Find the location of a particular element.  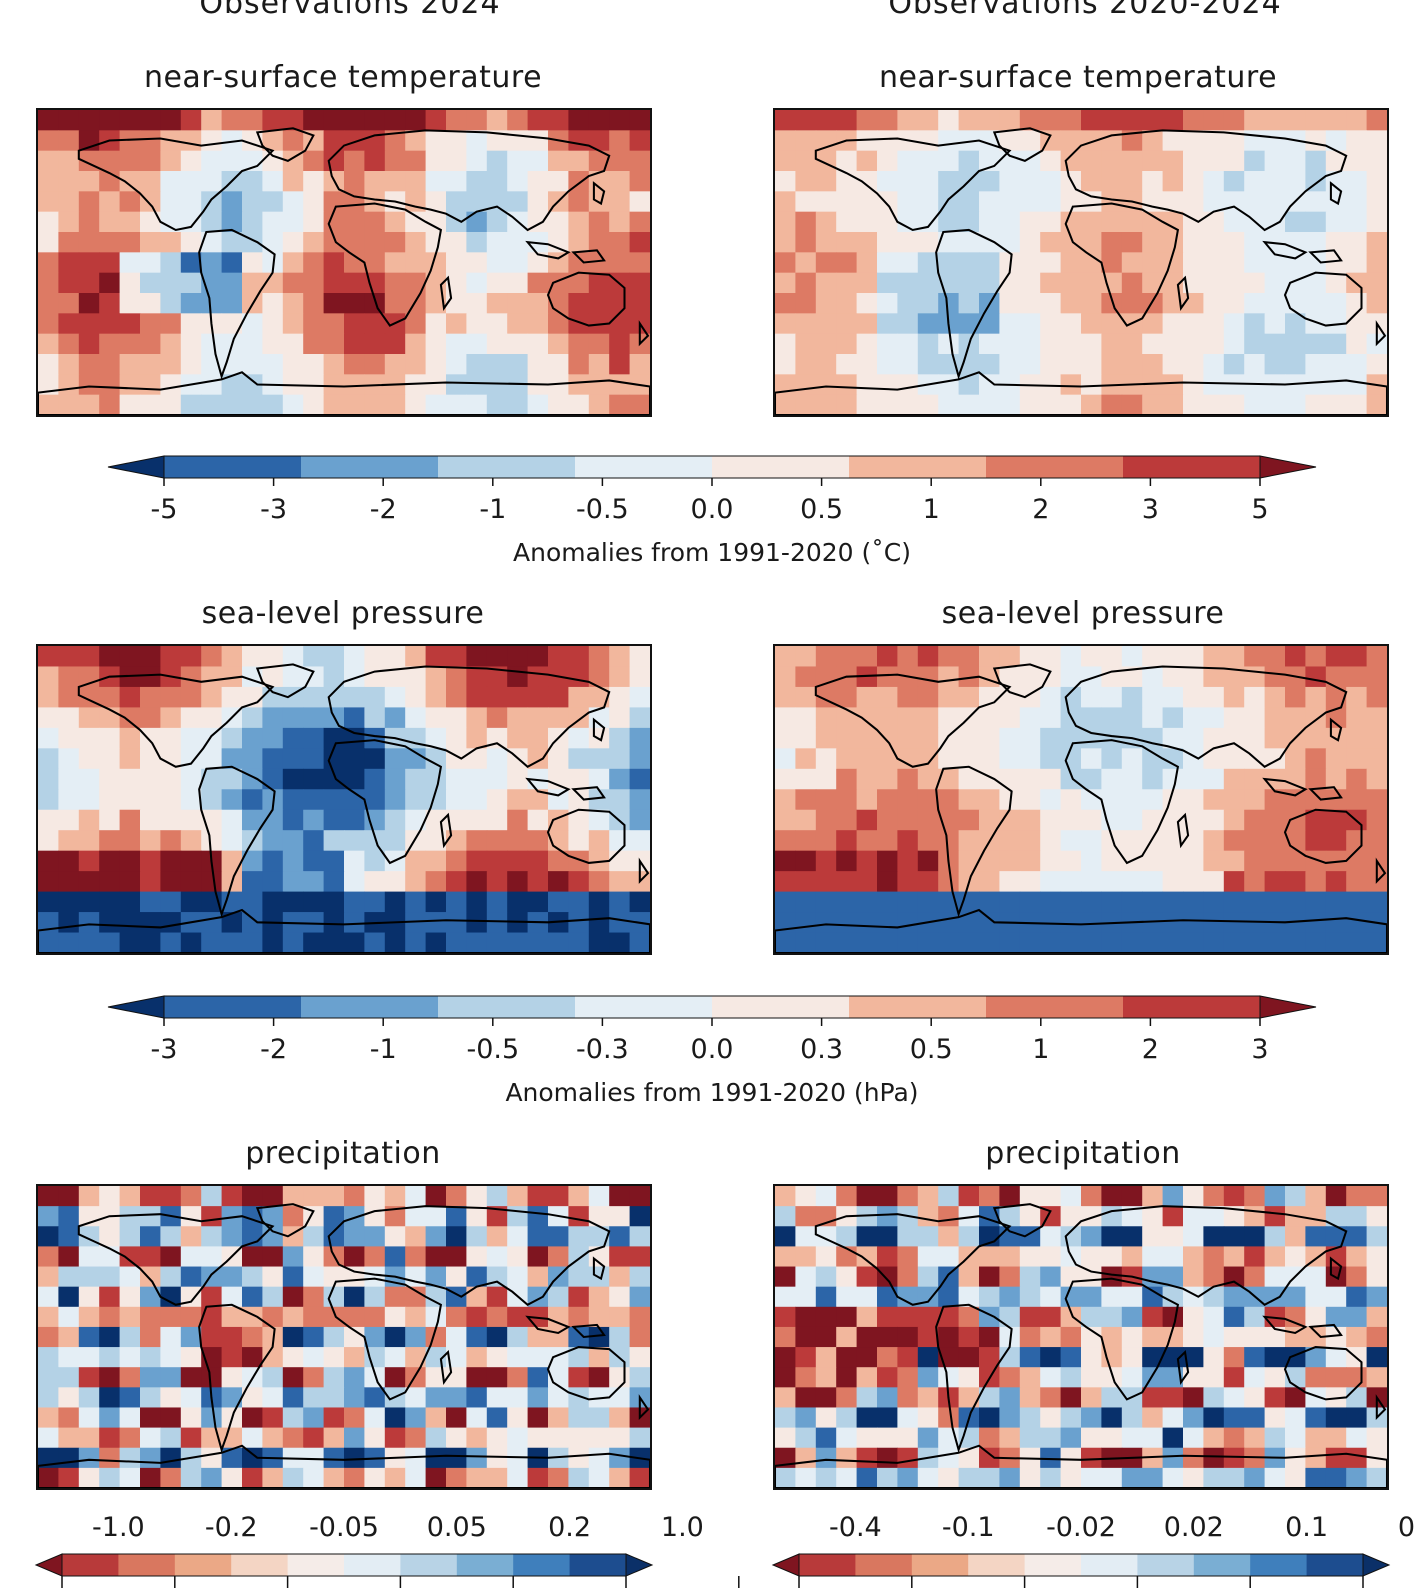

map-pressure-2020-2024 is located at coordinates (1081, 799).